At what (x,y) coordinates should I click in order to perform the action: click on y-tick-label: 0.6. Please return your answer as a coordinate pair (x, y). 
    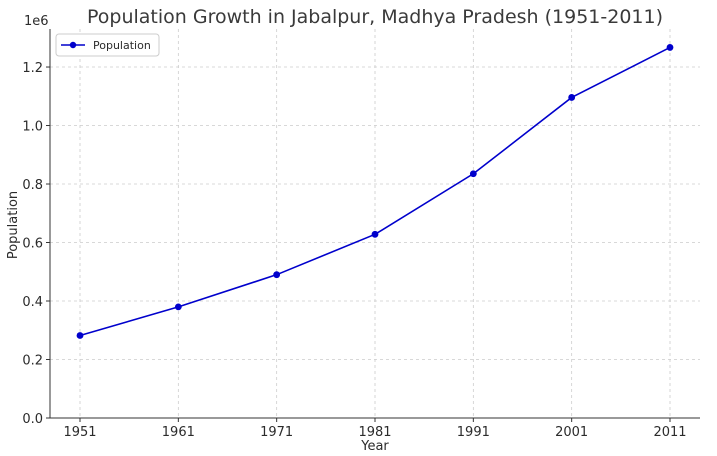
    Looking at the image, I should click on (32, 244).